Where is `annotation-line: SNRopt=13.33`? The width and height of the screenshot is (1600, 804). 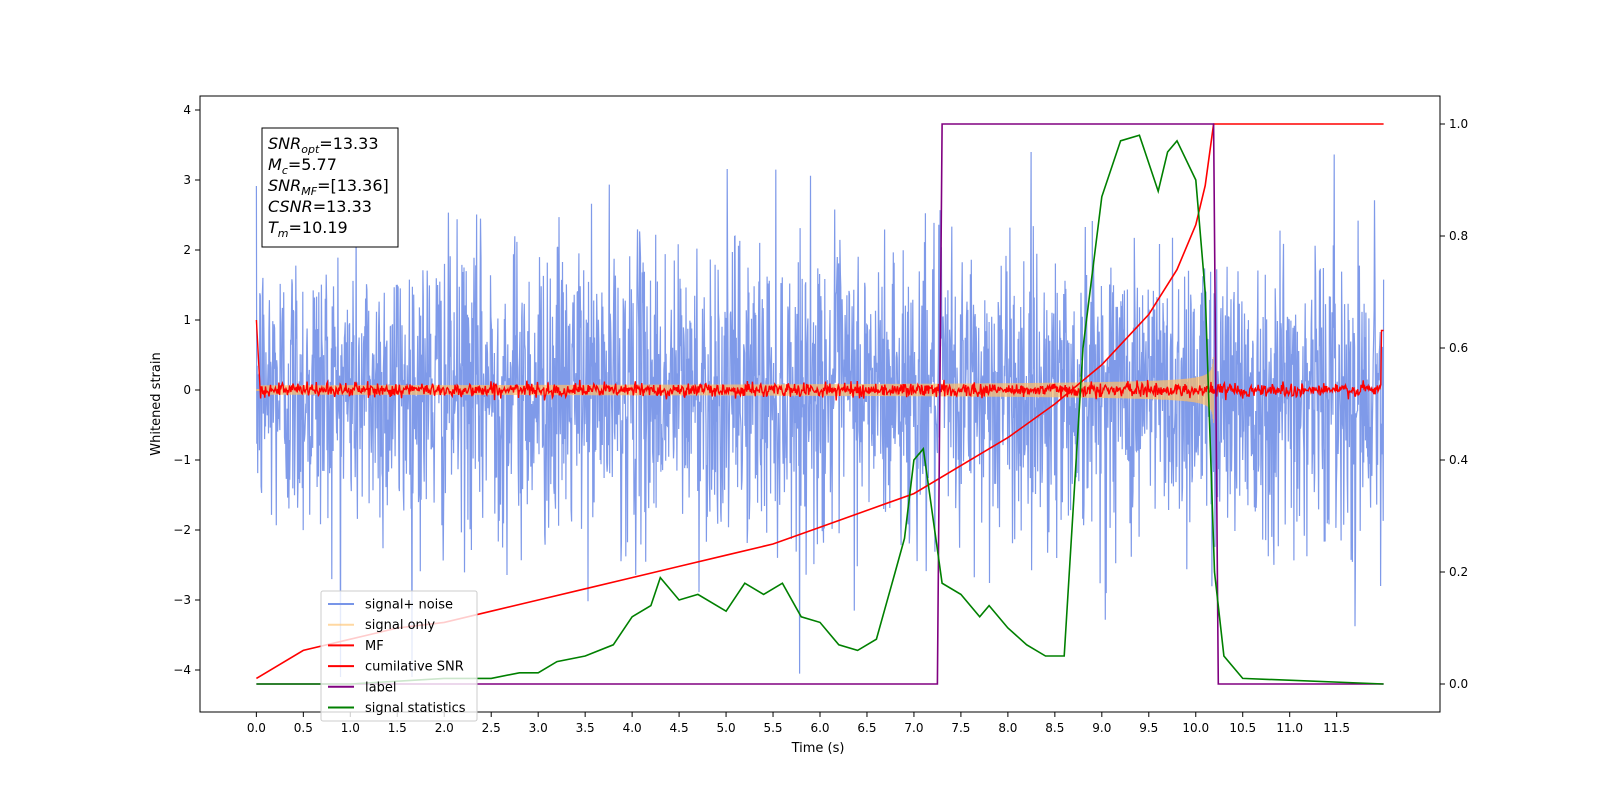
annotation-line: SNRopt=13.33 is located at coordinates (323, 145).